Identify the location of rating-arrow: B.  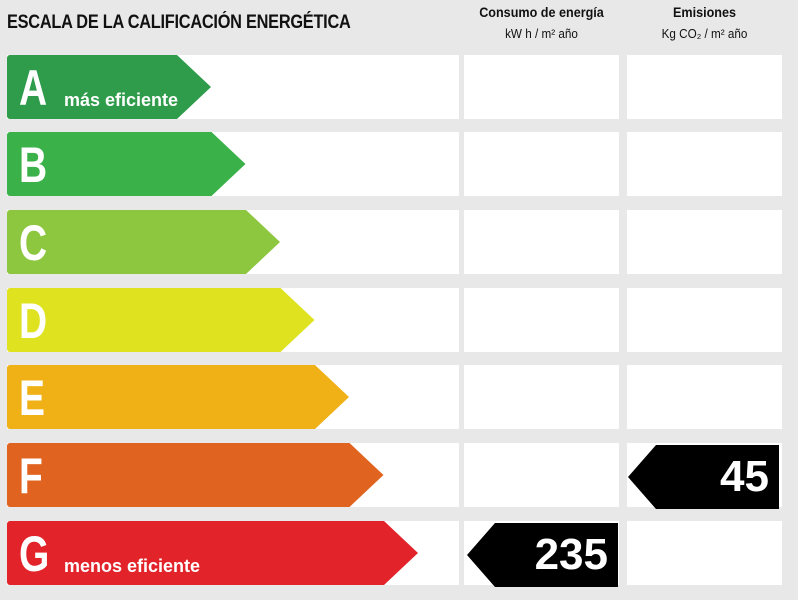
(126, 164).